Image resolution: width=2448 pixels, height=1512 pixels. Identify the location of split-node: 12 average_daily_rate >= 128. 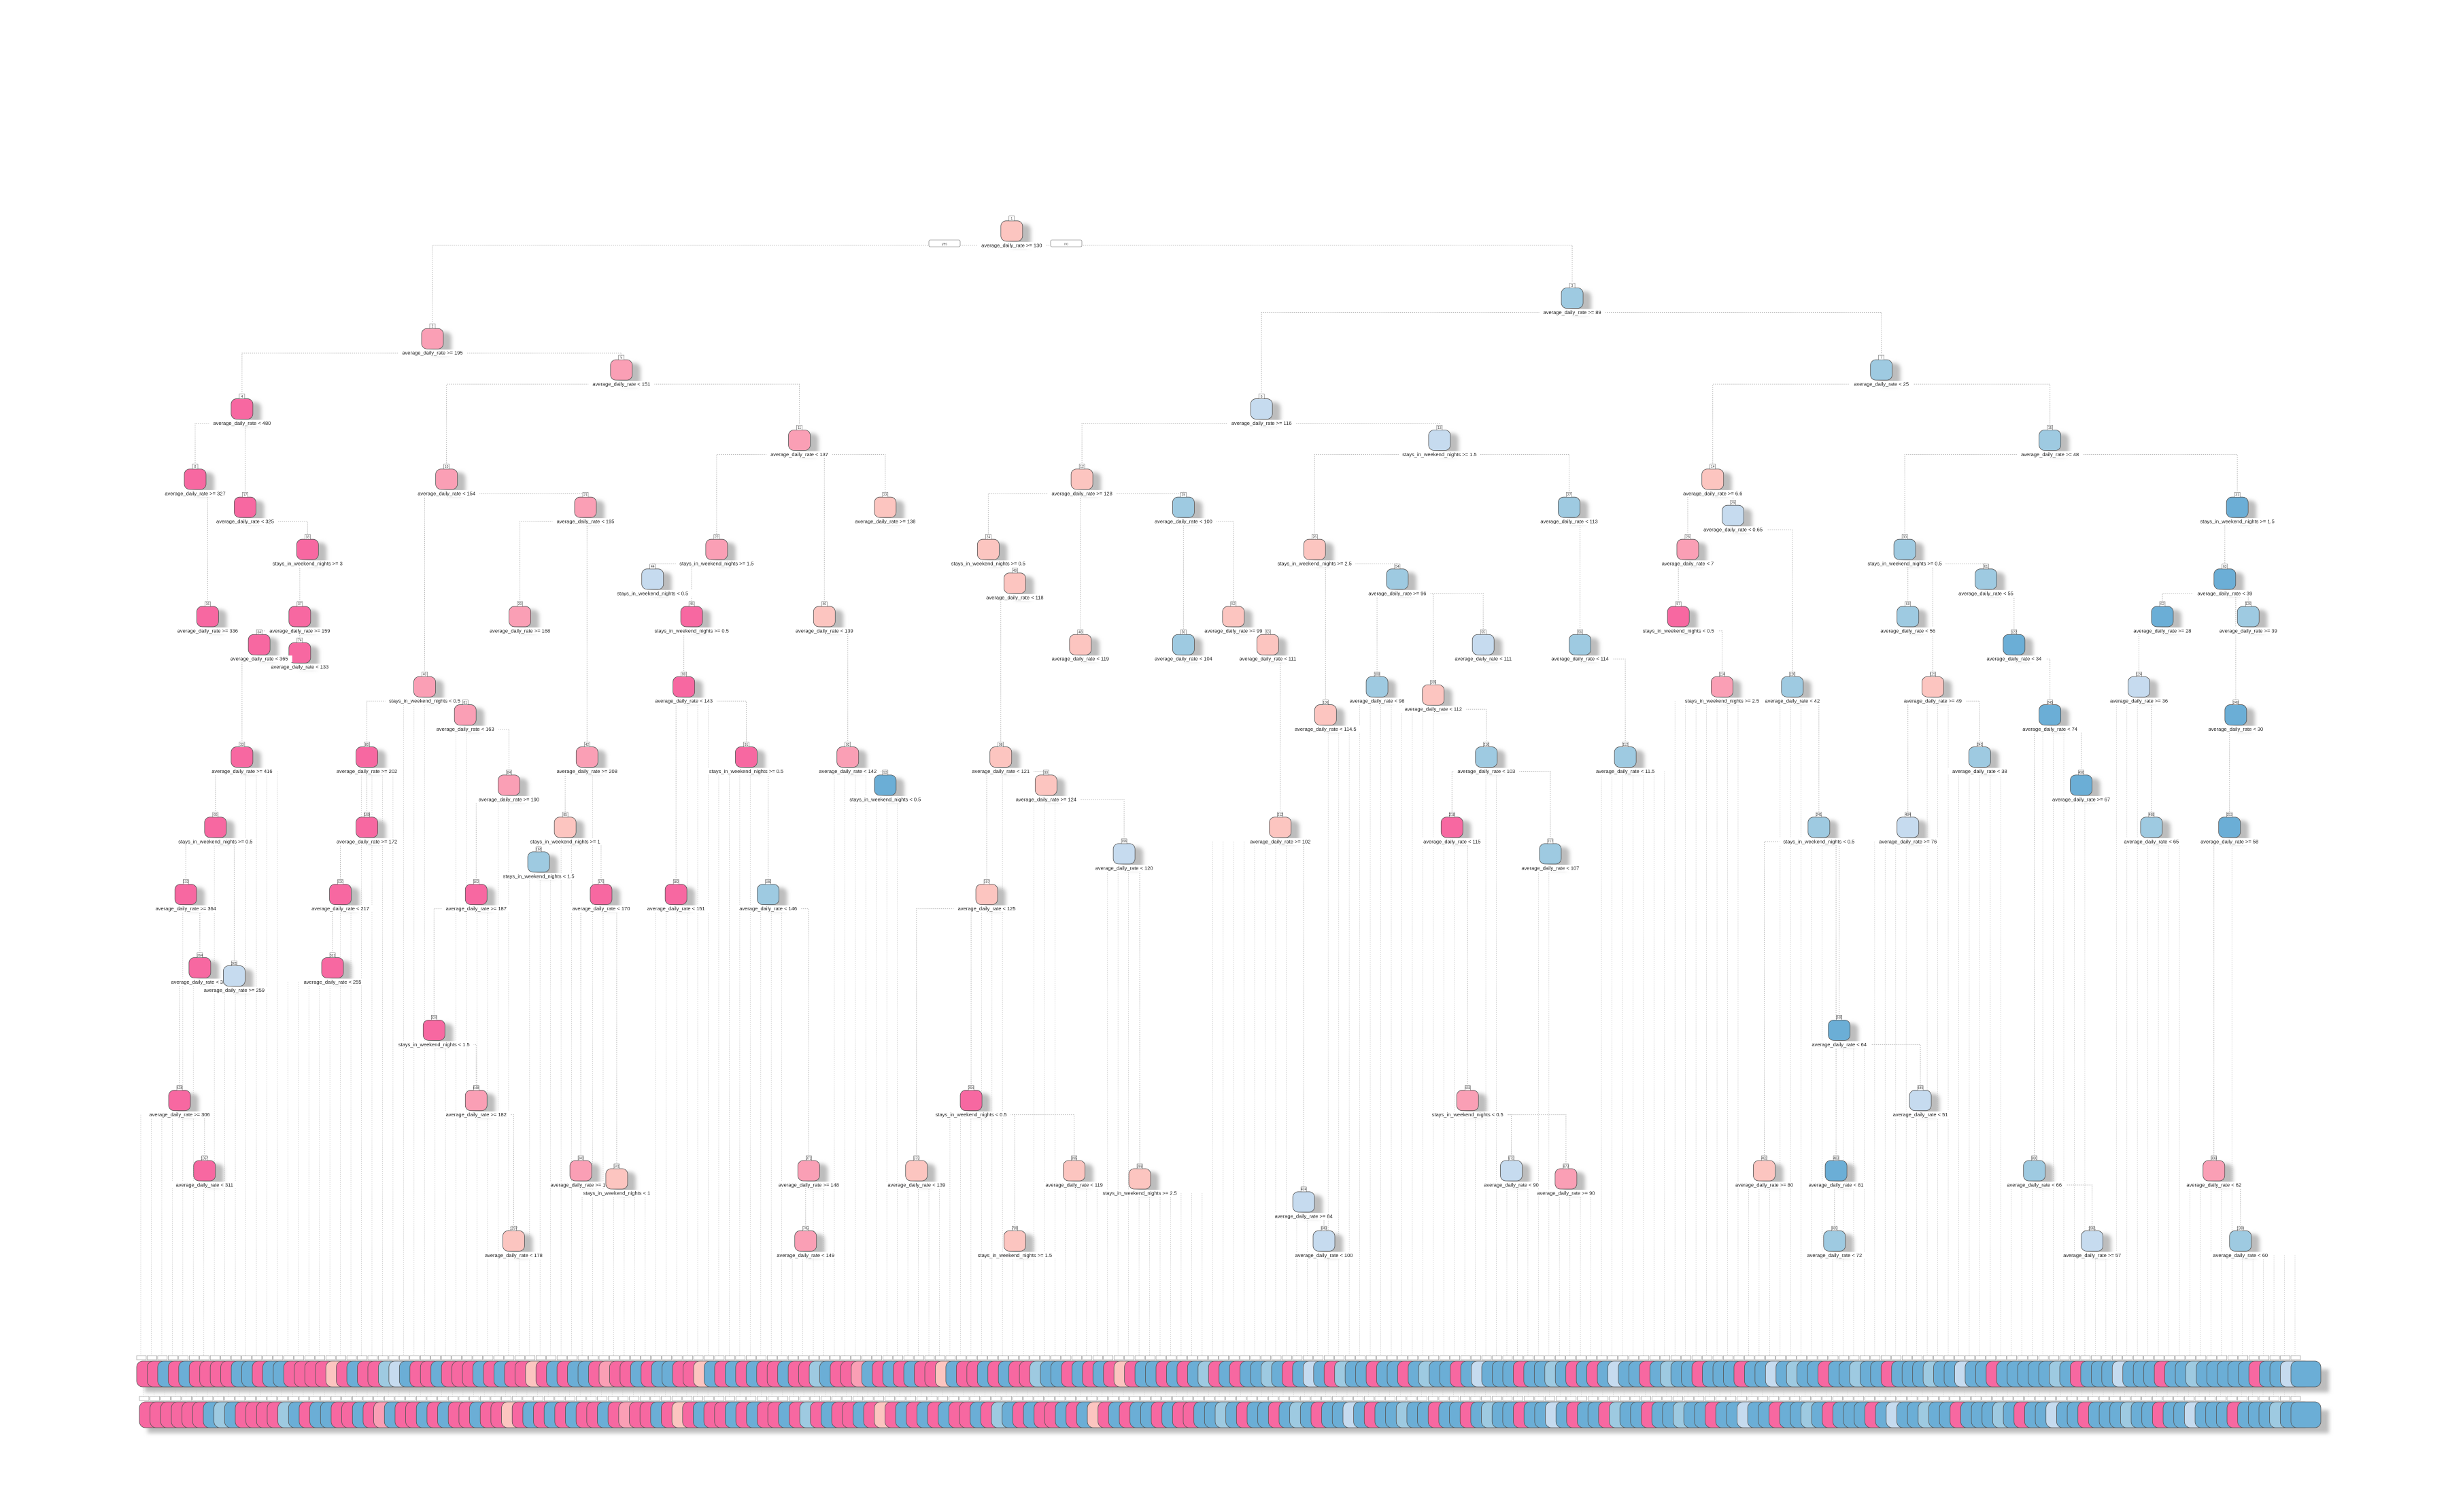
(1082, 480).